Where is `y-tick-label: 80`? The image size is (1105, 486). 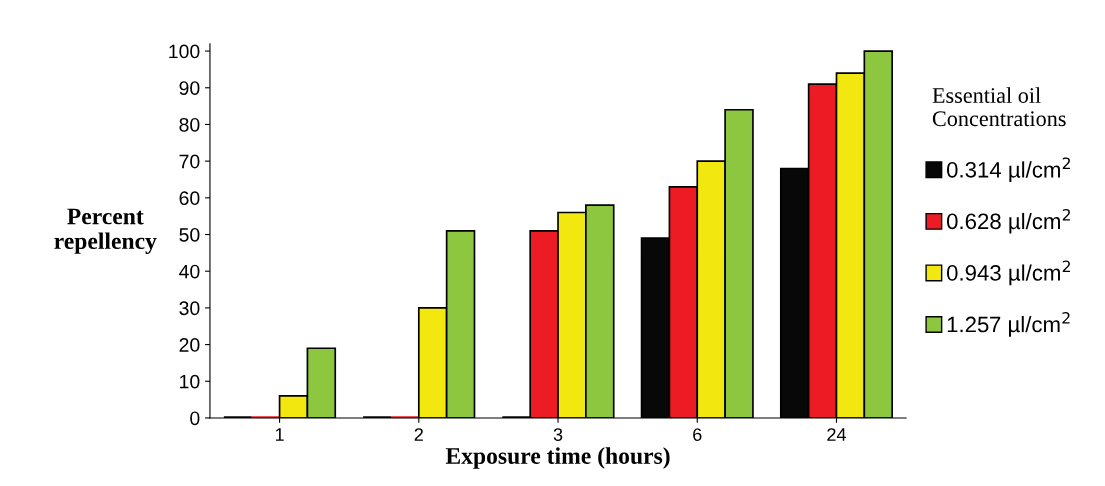 y-tick-label: 80 is located at coordinates (189, 124).